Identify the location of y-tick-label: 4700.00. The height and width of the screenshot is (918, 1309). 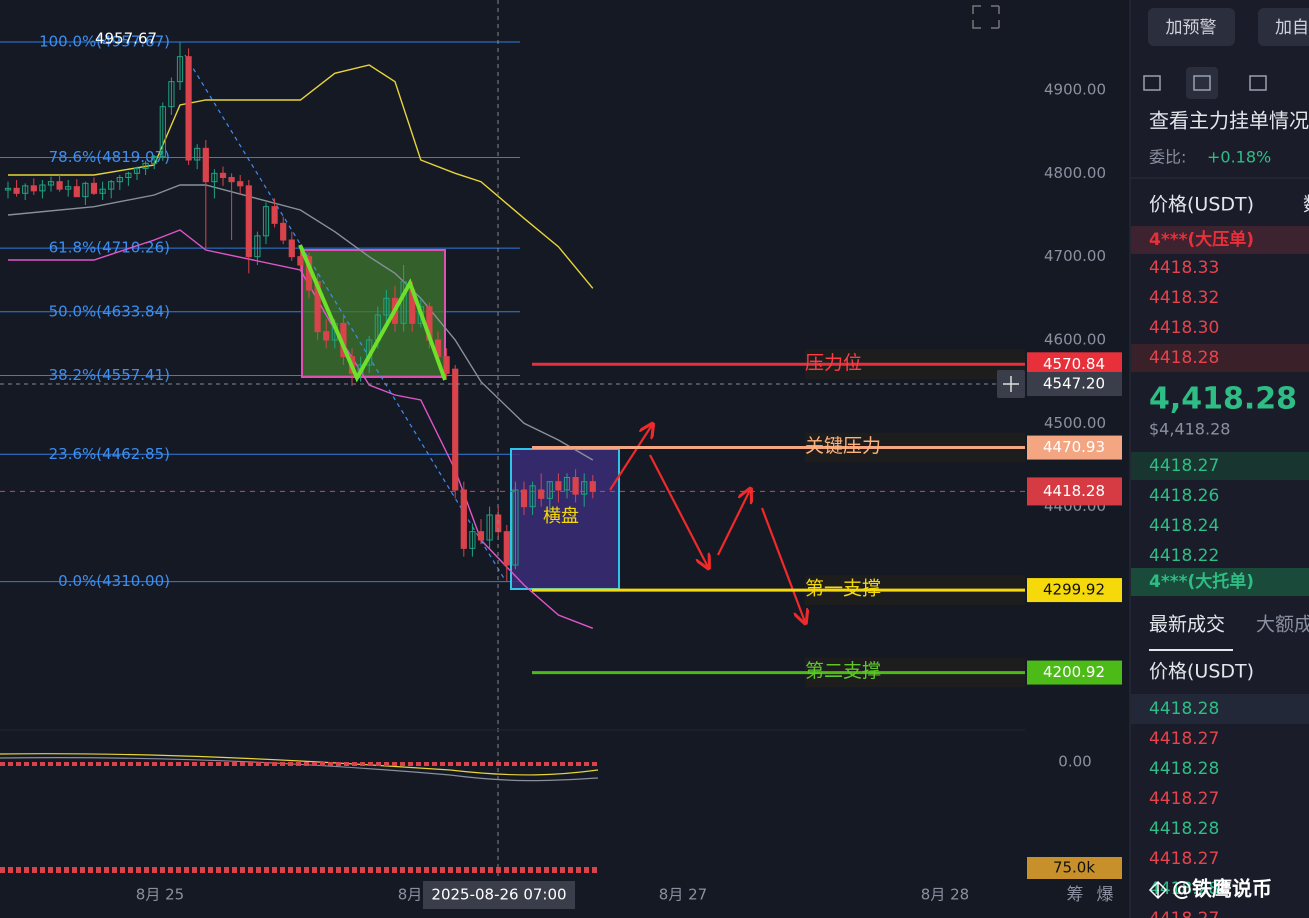
(1075, 256).